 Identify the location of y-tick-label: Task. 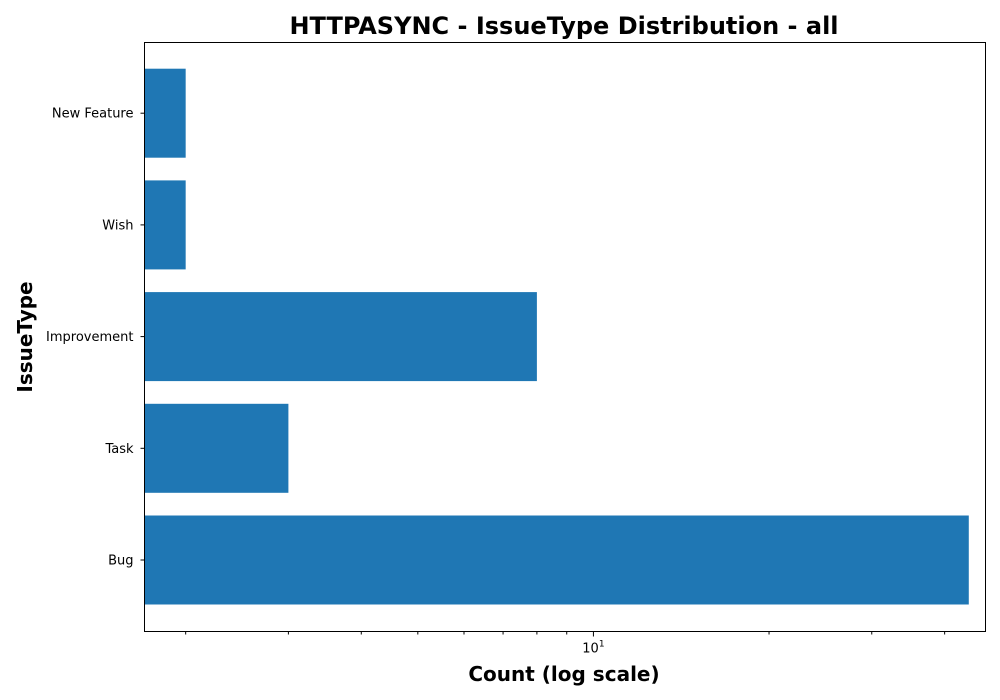
(119, 449).